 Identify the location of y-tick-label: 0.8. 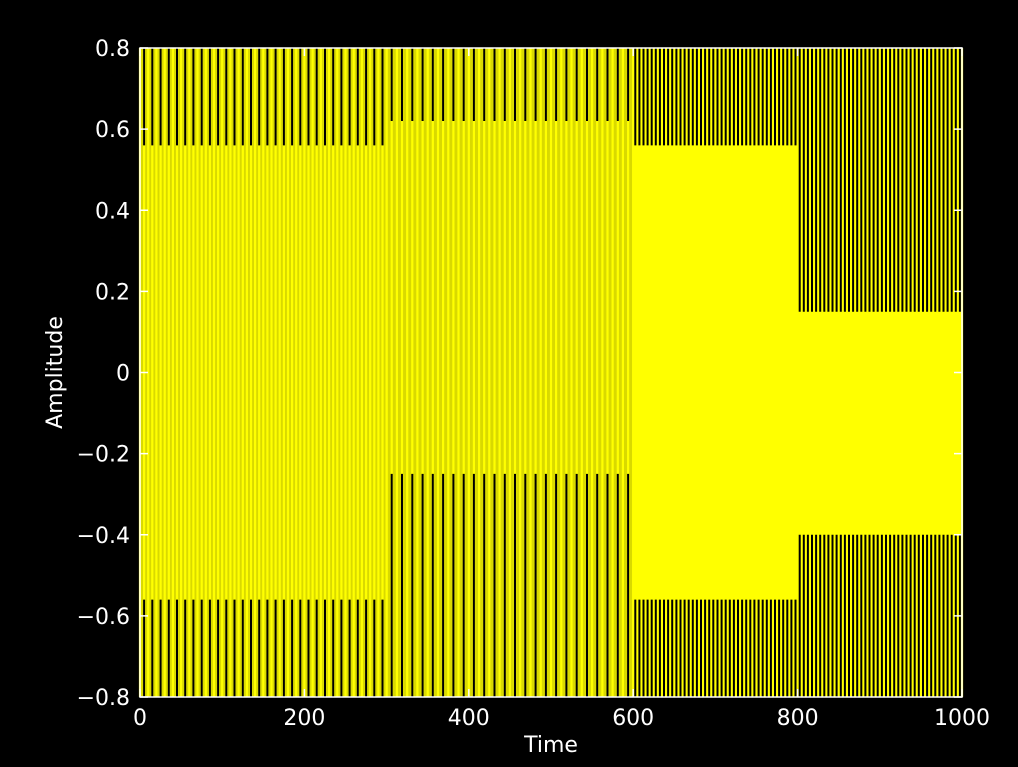
(112, 49).